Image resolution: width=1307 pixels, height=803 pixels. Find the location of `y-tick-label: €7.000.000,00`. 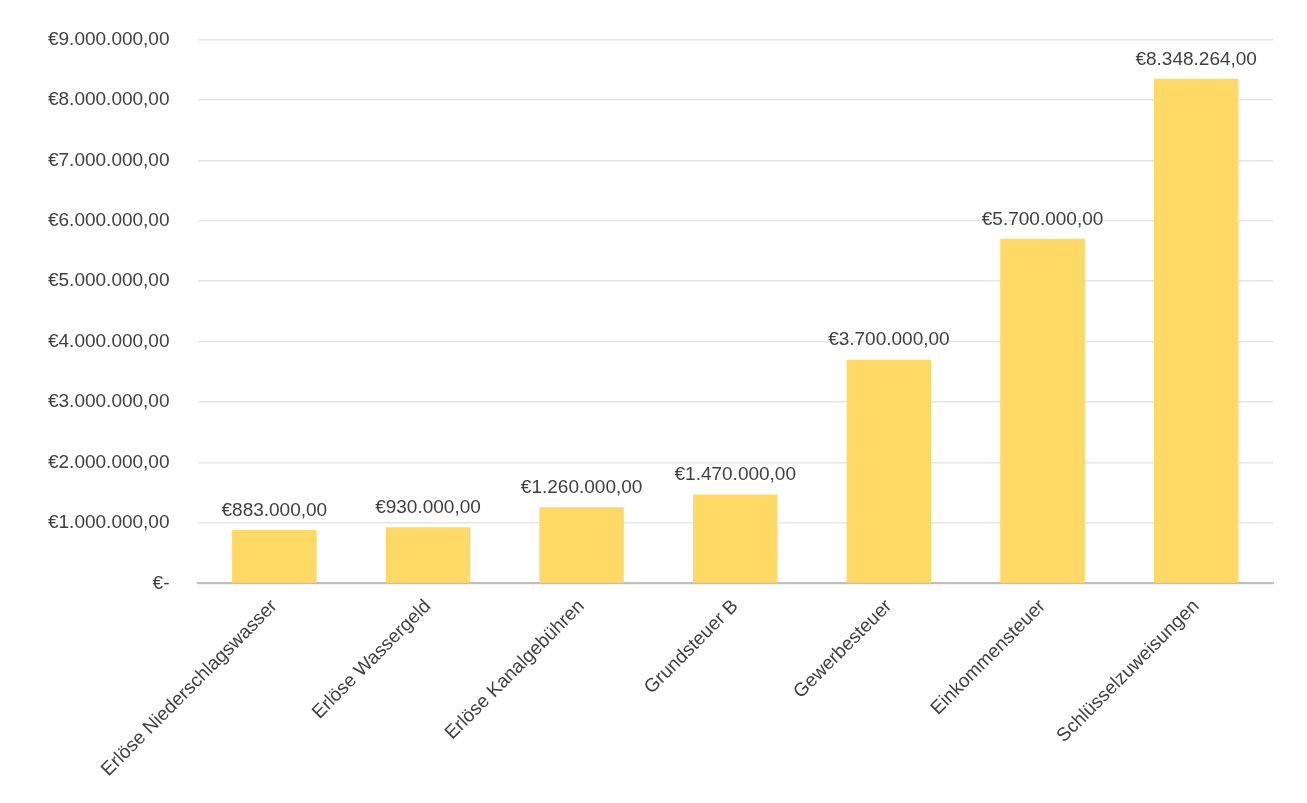

y-tick-label: €7.000.000,00 is located at coordinates (108, 159).